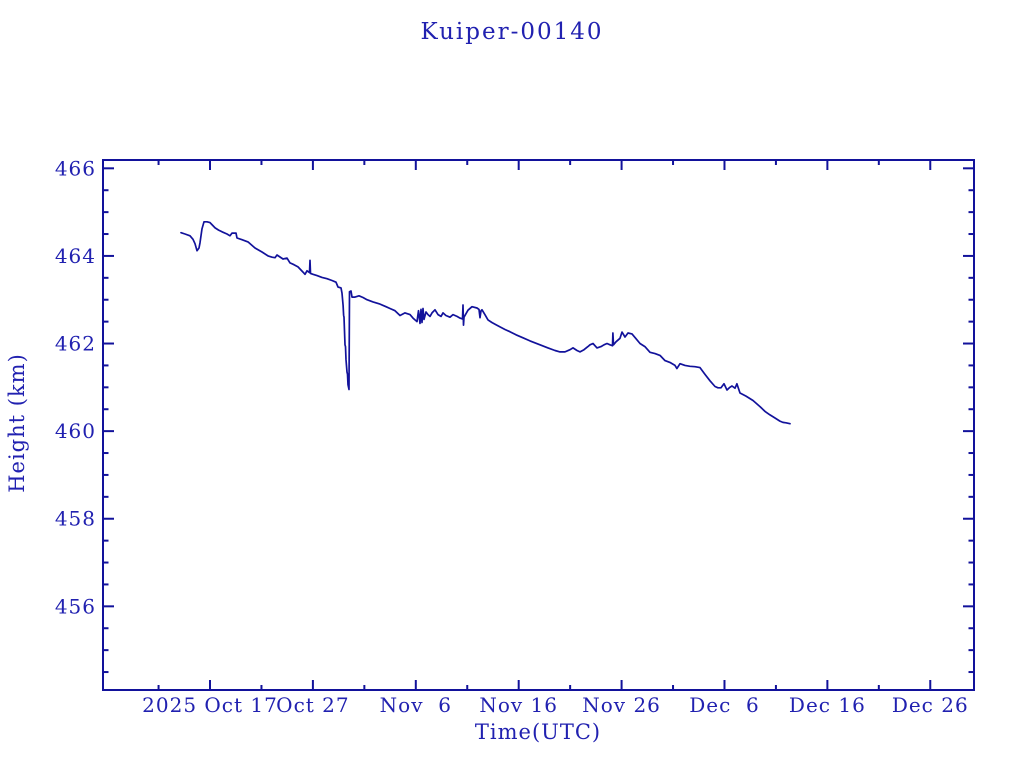 The height and width of the screenshot is (768, 1024). What do you see at coordinates (518, 705) in the screenshot?
I see `x-tick-label: Nov 16` at bounding box center [518, 705].